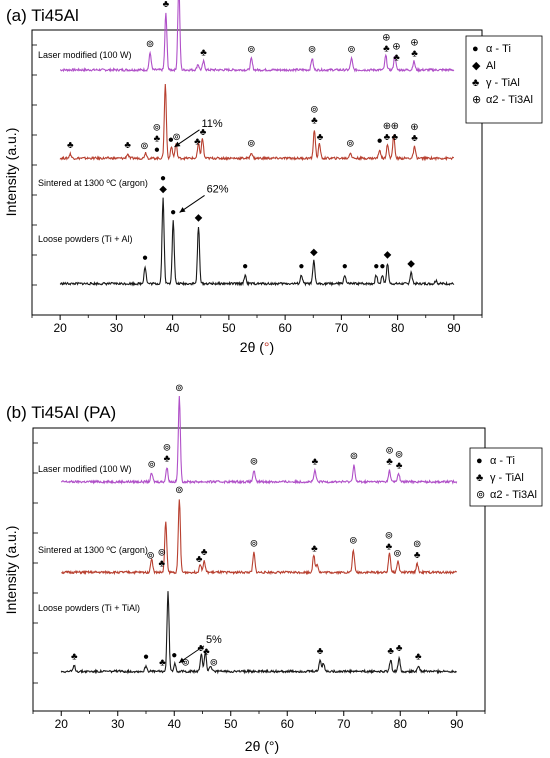  Describe the element at coordinates (118, 724) in the screenshot. I see `x-tick-label: 30` at that location.